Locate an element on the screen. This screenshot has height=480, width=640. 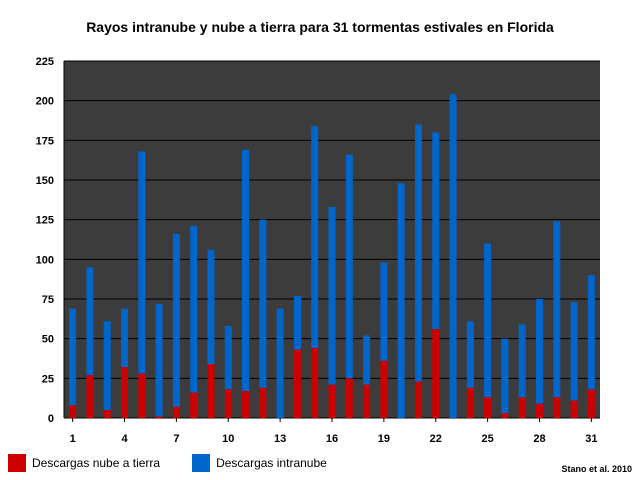
y-tick-label: 175 is located at coordinates (45, 141).